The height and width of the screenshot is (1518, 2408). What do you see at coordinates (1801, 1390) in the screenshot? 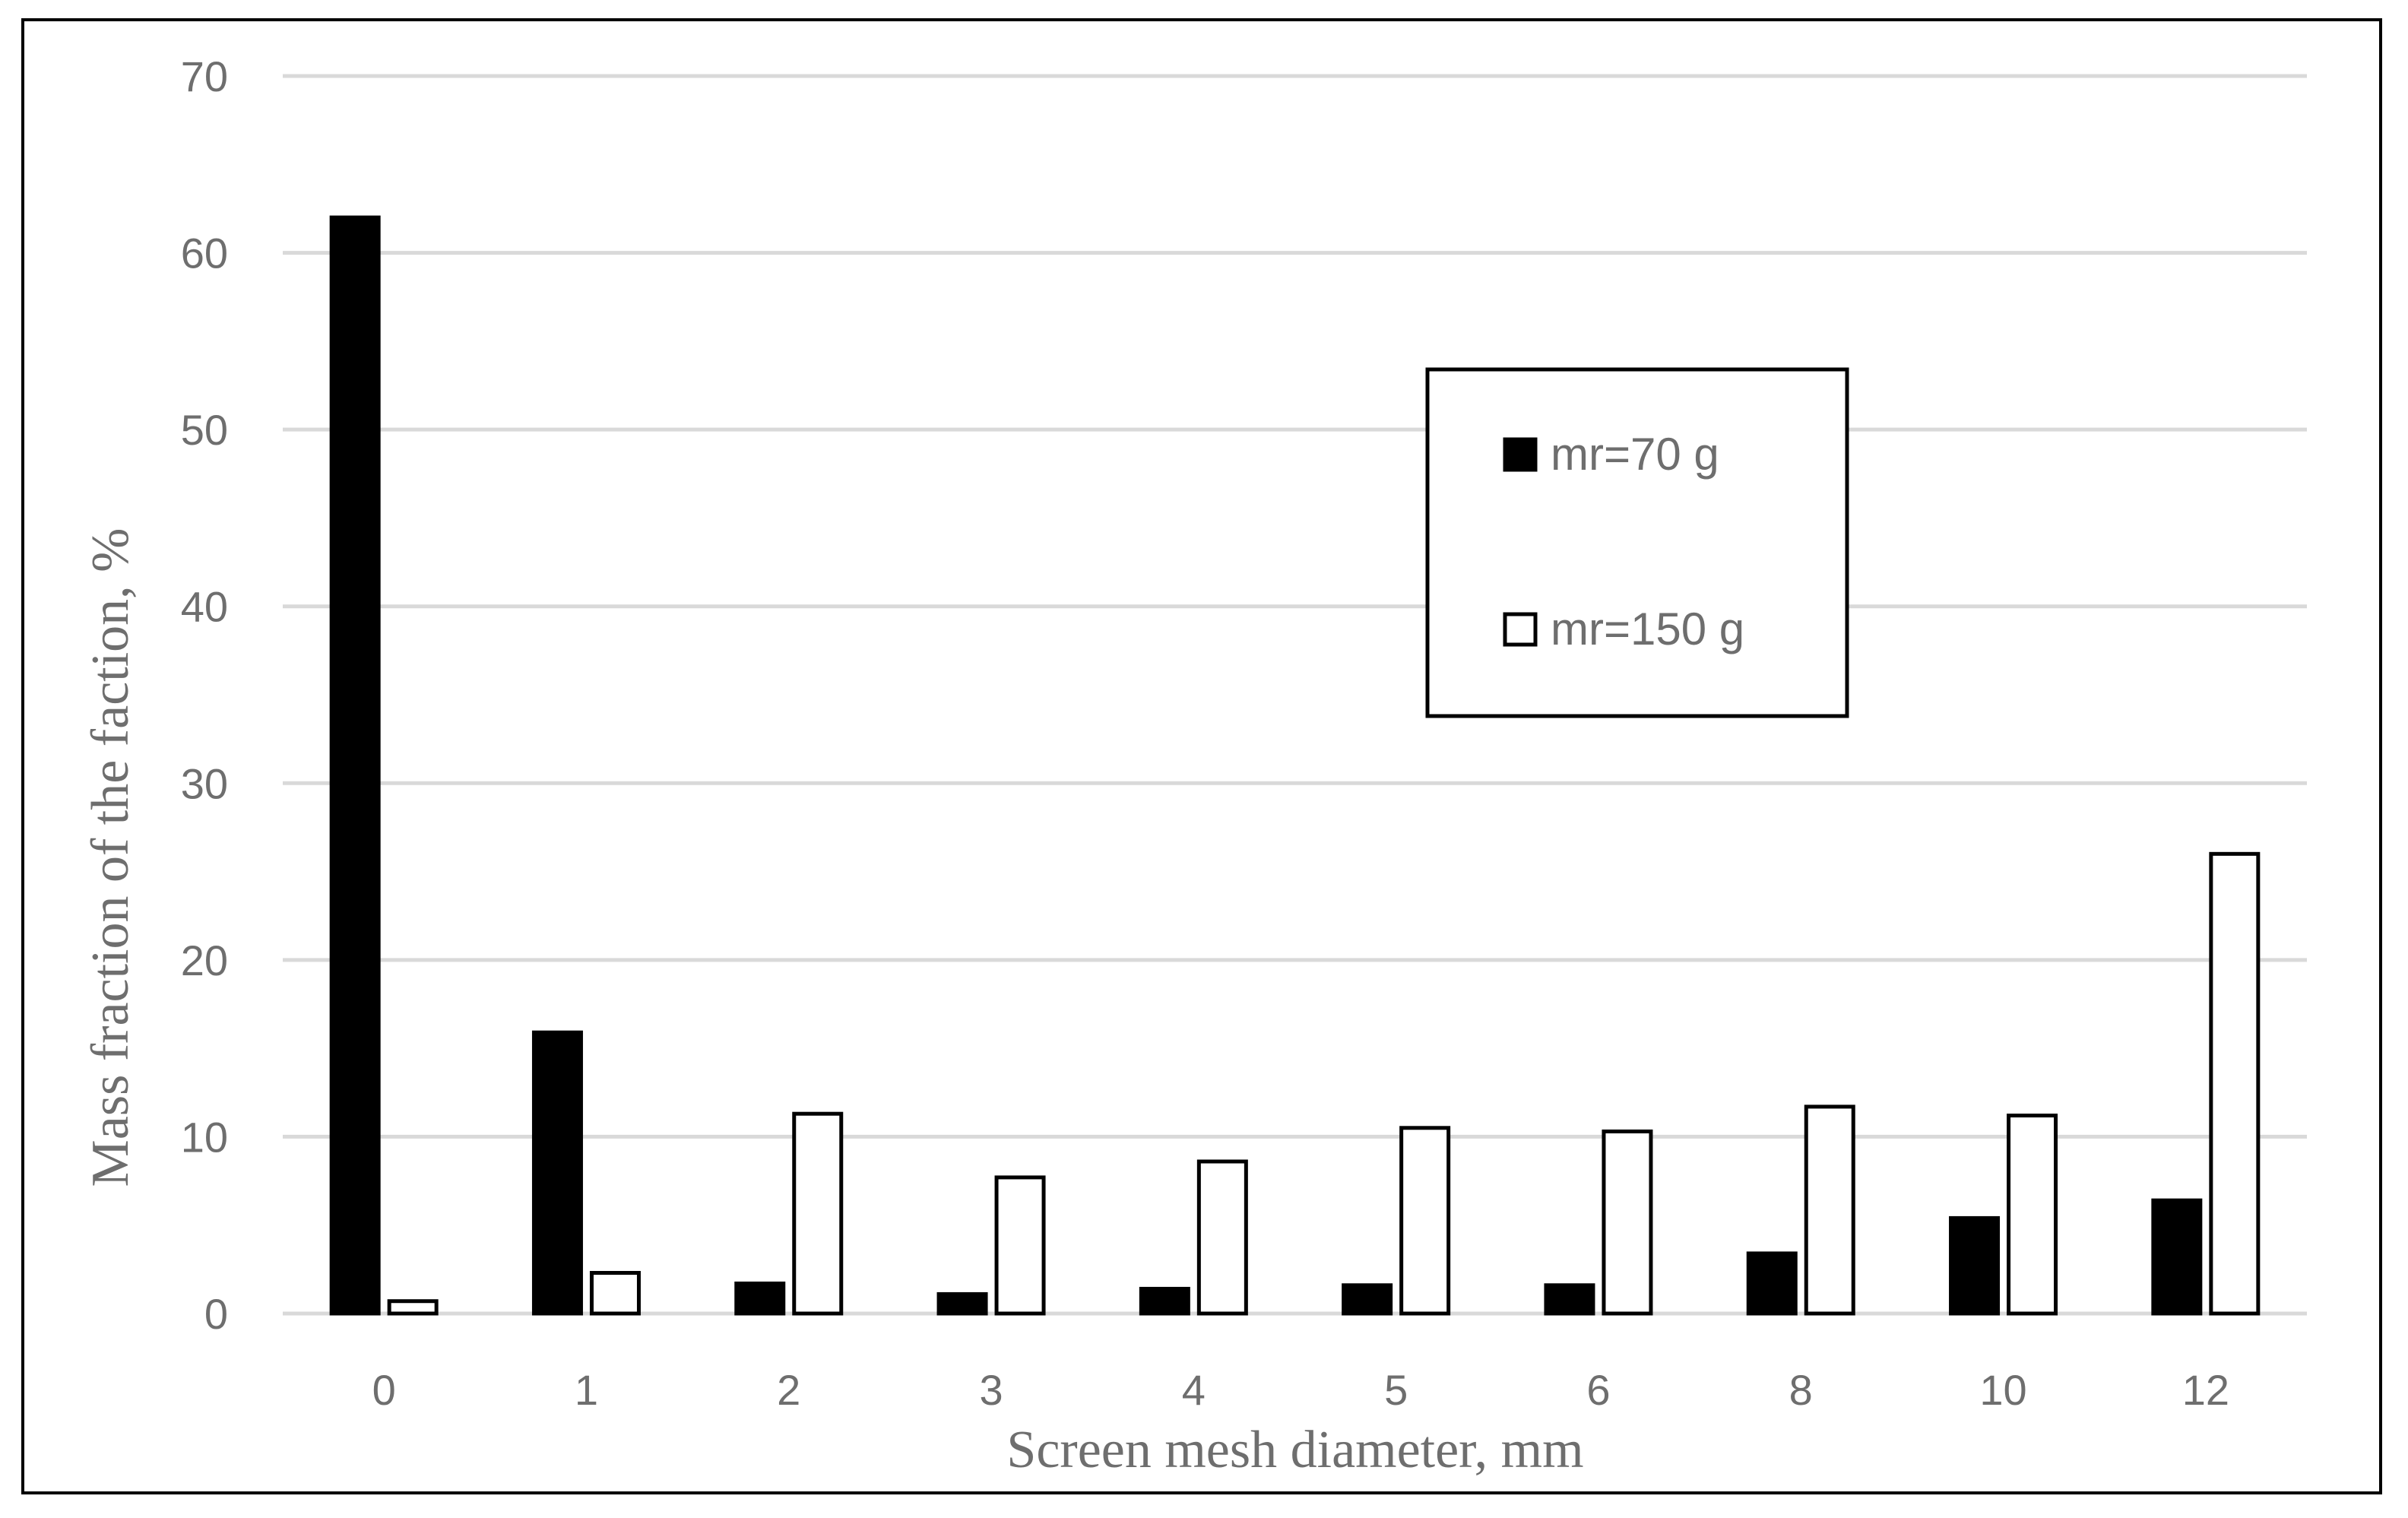
I see `x-tick-label: 8` at bounding box center [1801, 1390].